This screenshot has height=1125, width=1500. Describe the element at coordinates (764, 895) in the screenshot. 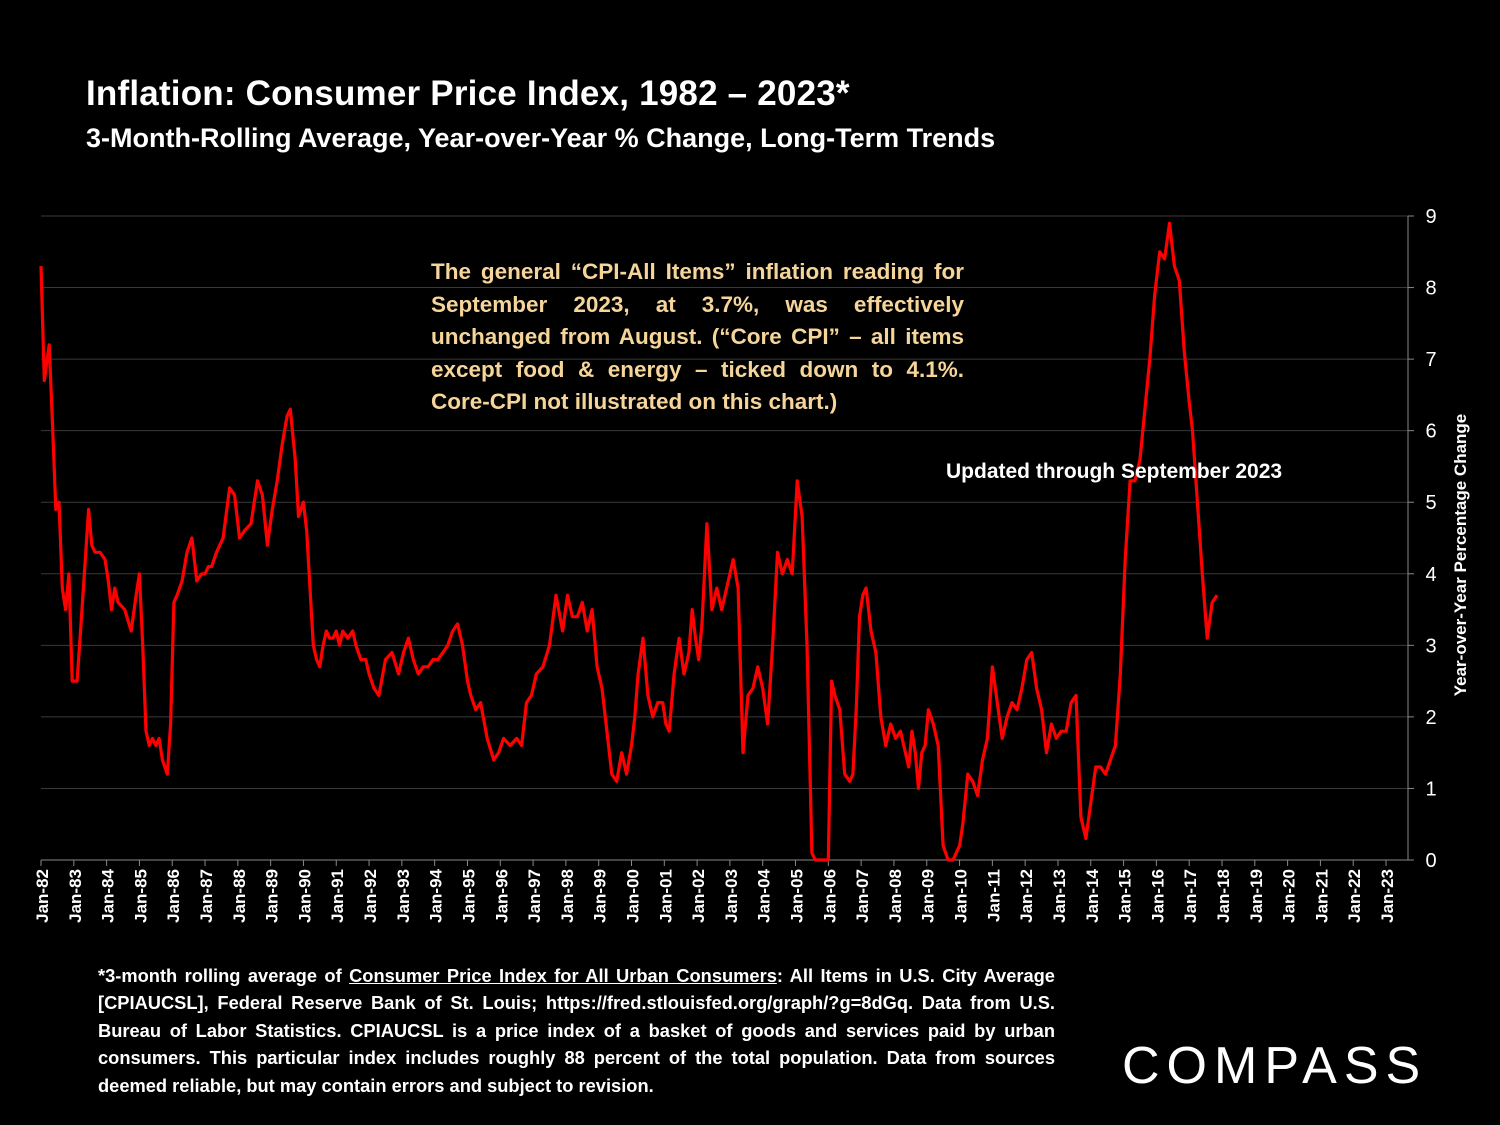

I see `x-tick-label: Jan-04` at that location.